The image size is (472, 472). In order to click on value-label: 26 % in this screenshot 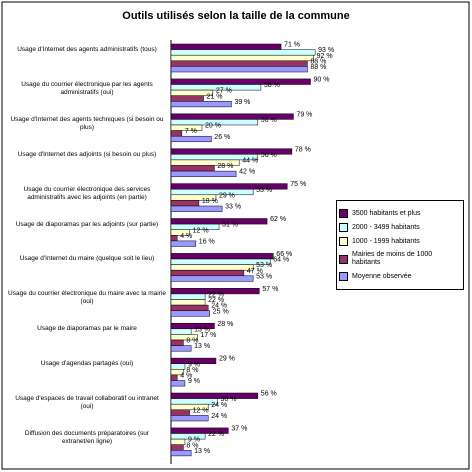, I will do `click(222, 137)`.